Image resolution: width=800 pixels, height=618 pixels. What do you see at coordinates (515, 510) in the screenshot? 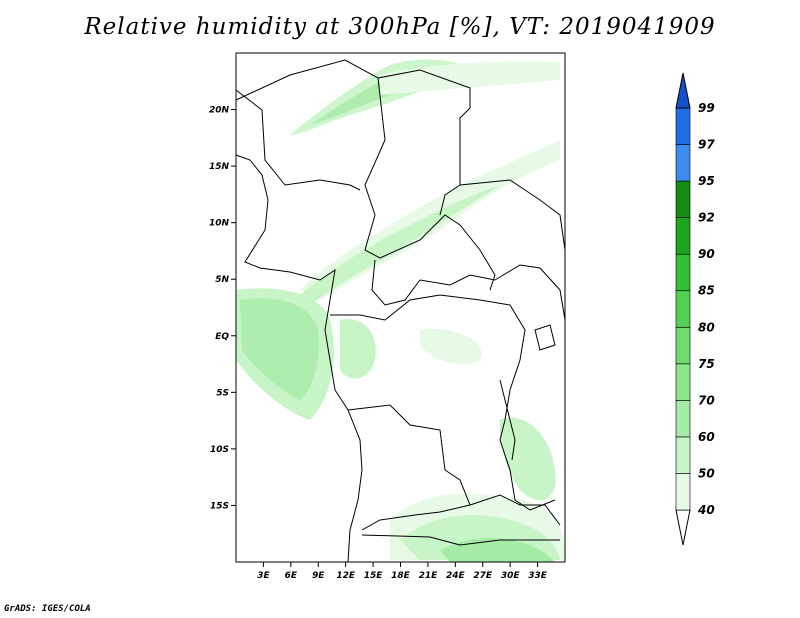
I see `border-zambia` at bounding box center [515, 510].